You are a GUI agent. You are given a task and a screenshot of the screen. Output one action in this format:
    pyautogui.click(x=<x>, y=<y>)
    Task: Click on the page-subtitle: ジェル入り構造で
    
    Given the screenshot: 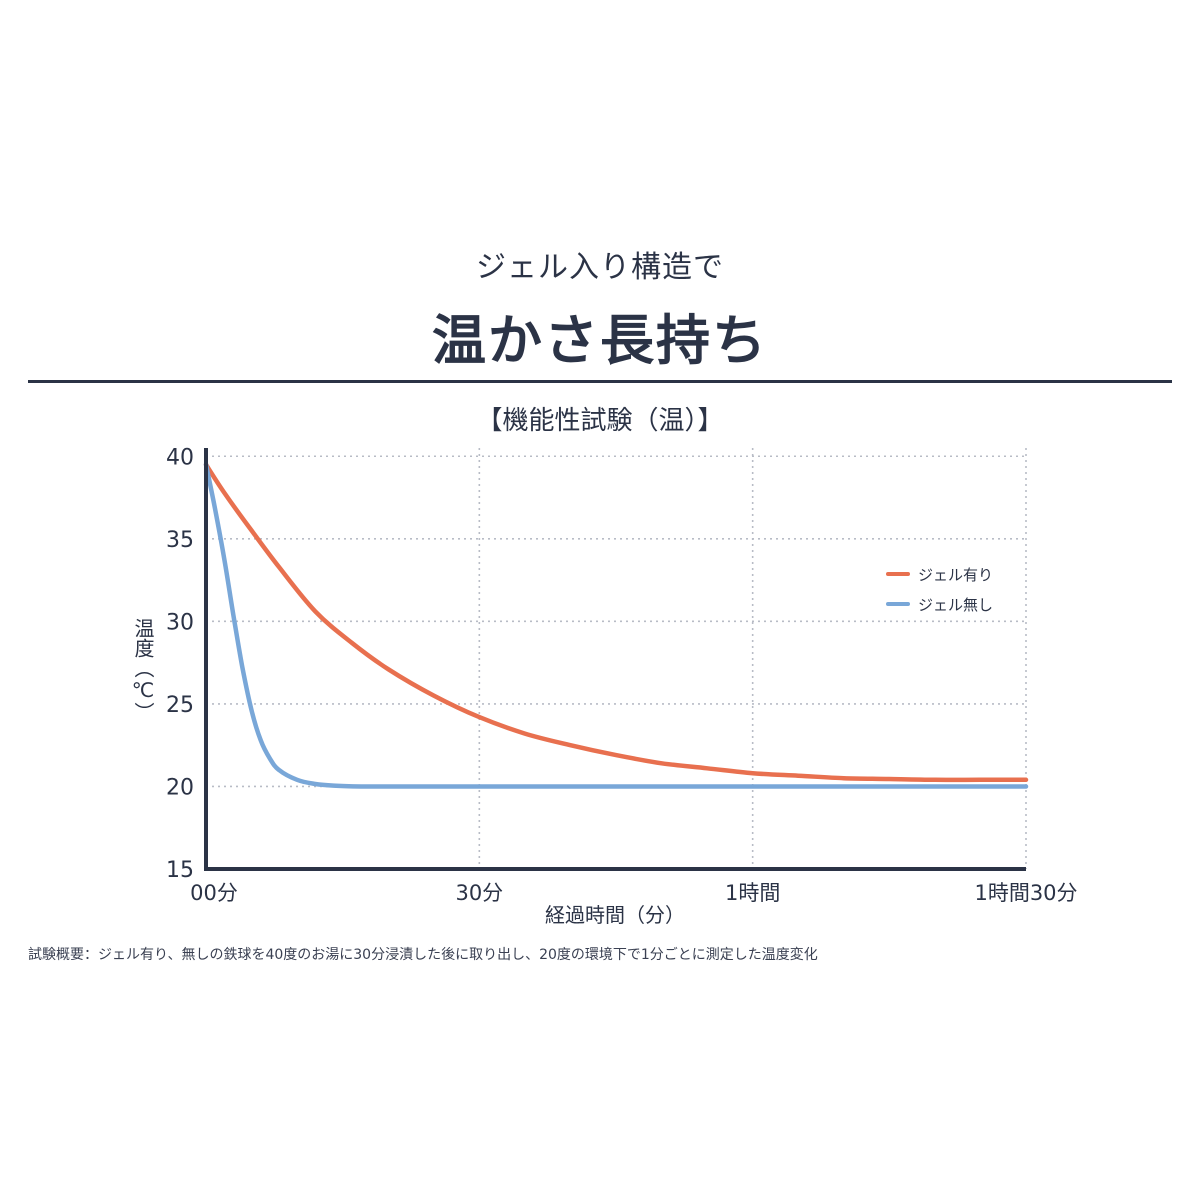 What is the action you would take?
    pyautogui.click(x=600, y=267)
    